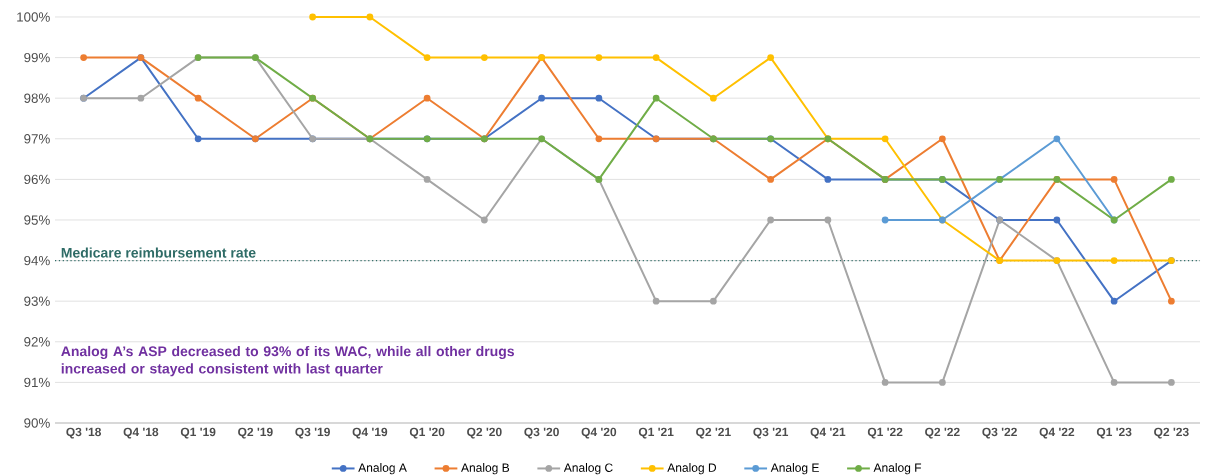  I want to click on y-tick-label: 99%, so click(37, 57).